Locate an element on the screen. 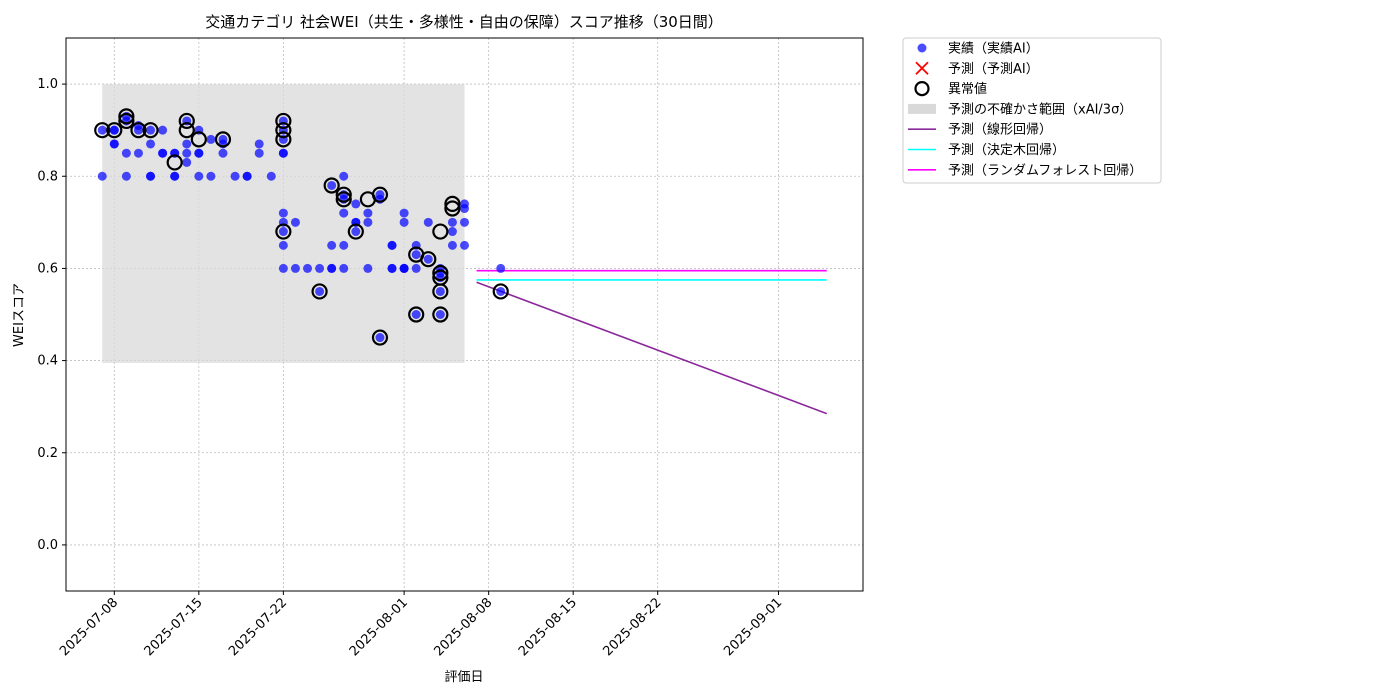 Image resolution: width=1400 pixels, height=700 pixels. legend-marker-dot is located at coordinates (922, 48).